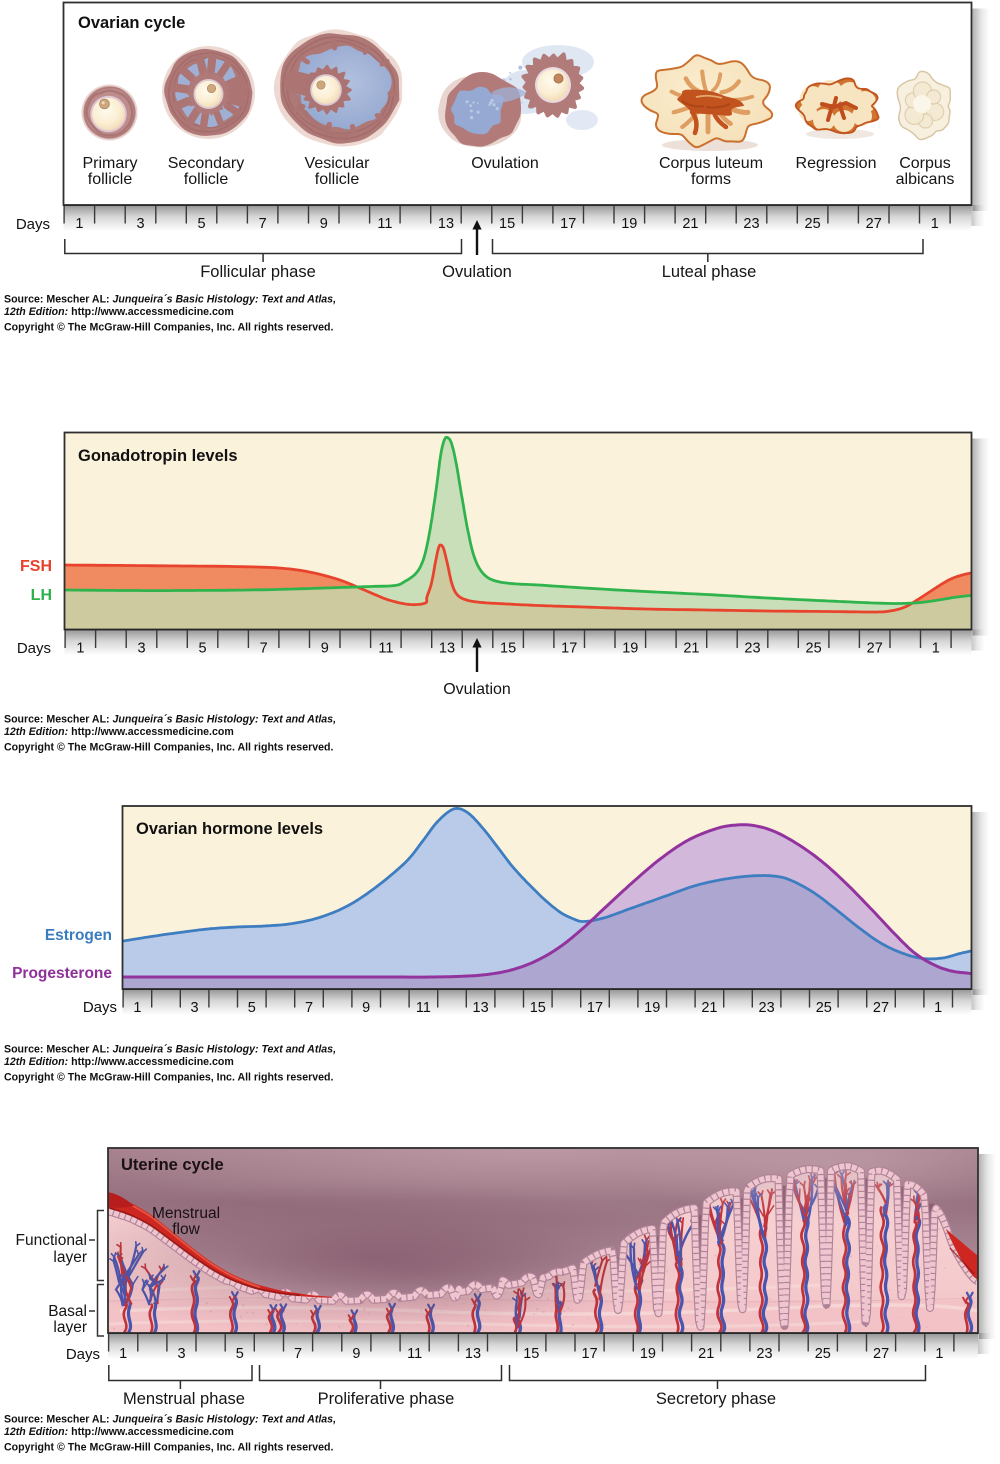 This screenshot has width=1000, height=1464. What do you see at coordinates (36, 566) in the screenshot?
I see `svg-text: FSH` at bounding box center [36, 566].